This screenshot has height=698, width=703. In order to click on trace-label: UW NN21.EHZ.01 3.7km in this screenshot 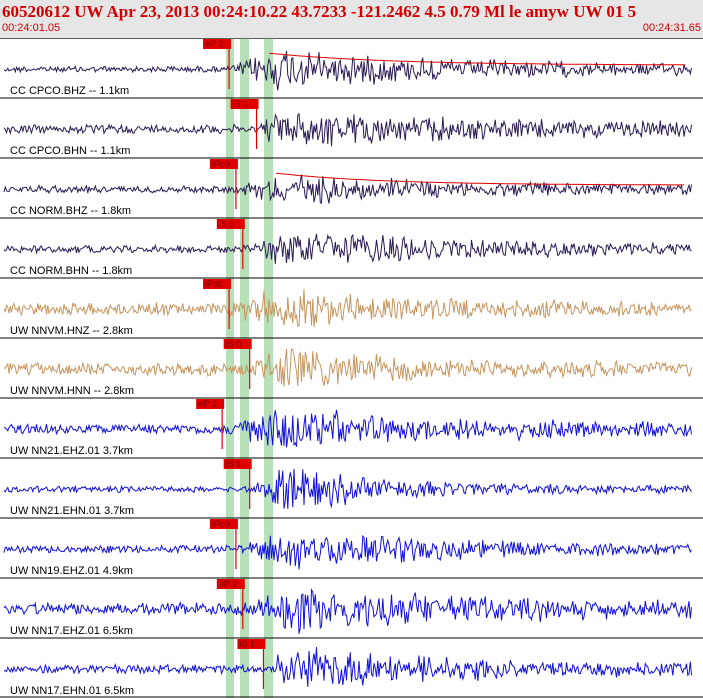, I will do `click(71, 451)`.